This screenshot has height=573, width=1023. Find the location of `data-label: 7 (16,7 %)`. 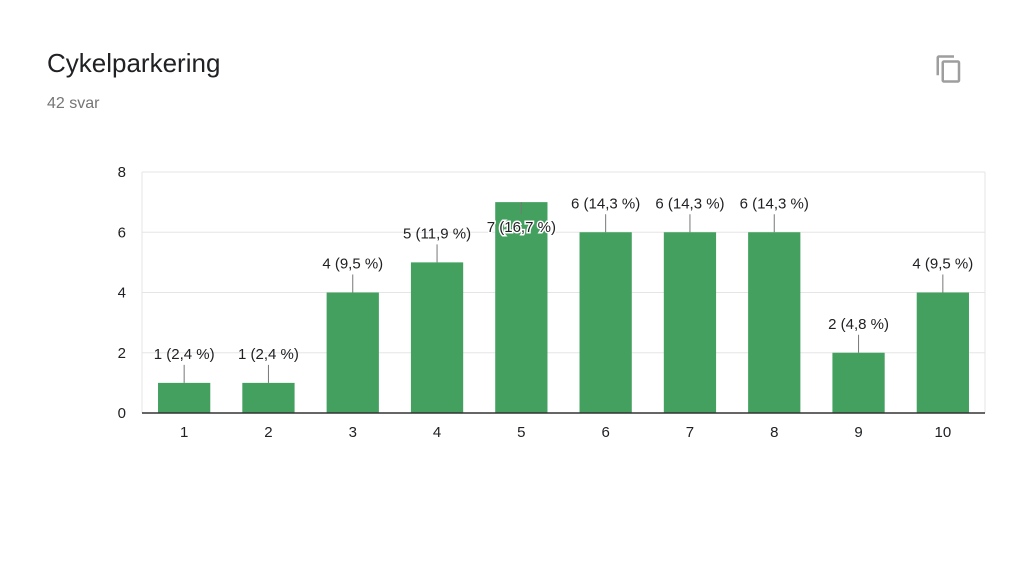

data-label: 7 (16,7 %) is located at coordinates (521, 227).